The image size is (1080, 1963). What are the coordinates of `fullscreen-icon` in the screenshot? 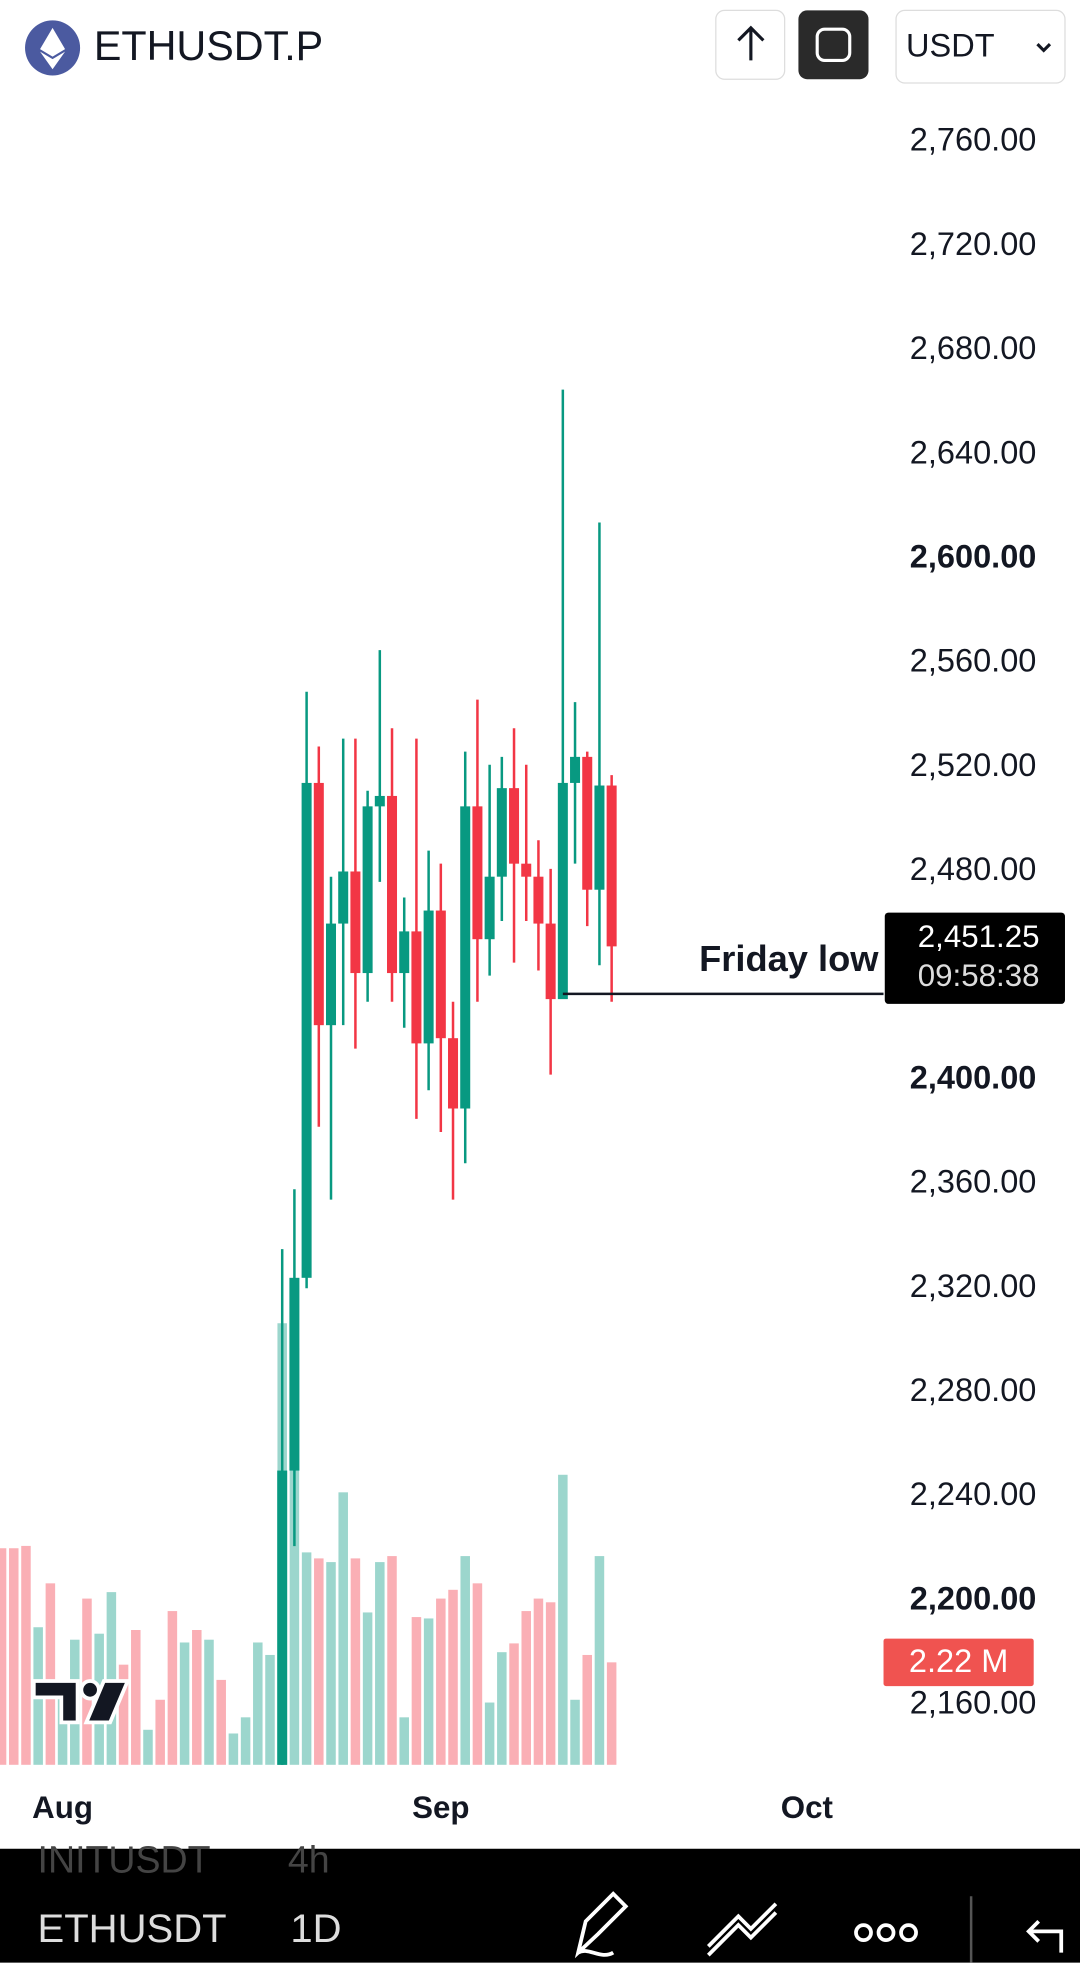 It's located at (833, 44).